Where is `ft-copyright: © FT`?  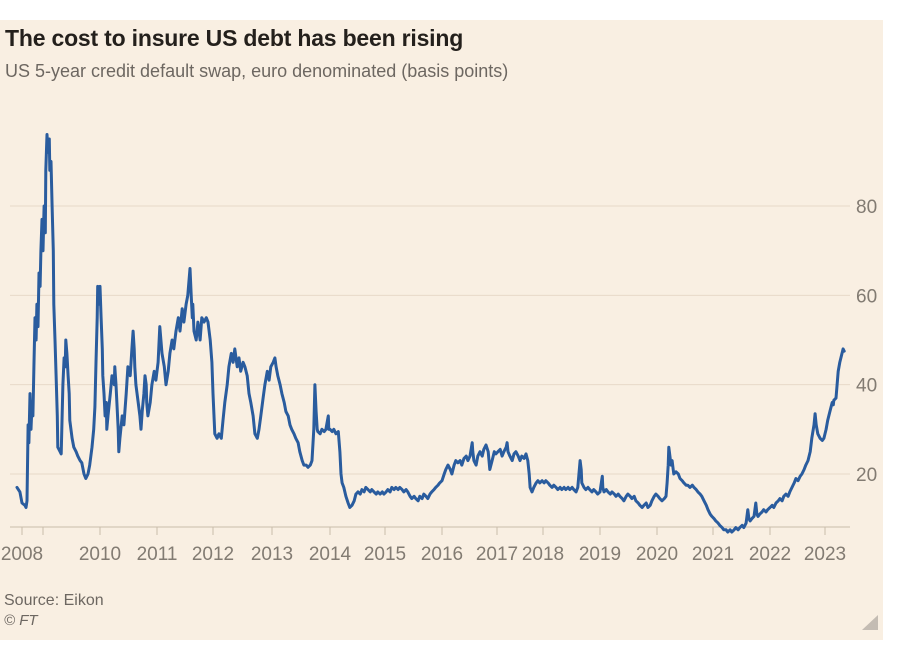
ft-copyright: © FT is located at coordinates (21, 620).